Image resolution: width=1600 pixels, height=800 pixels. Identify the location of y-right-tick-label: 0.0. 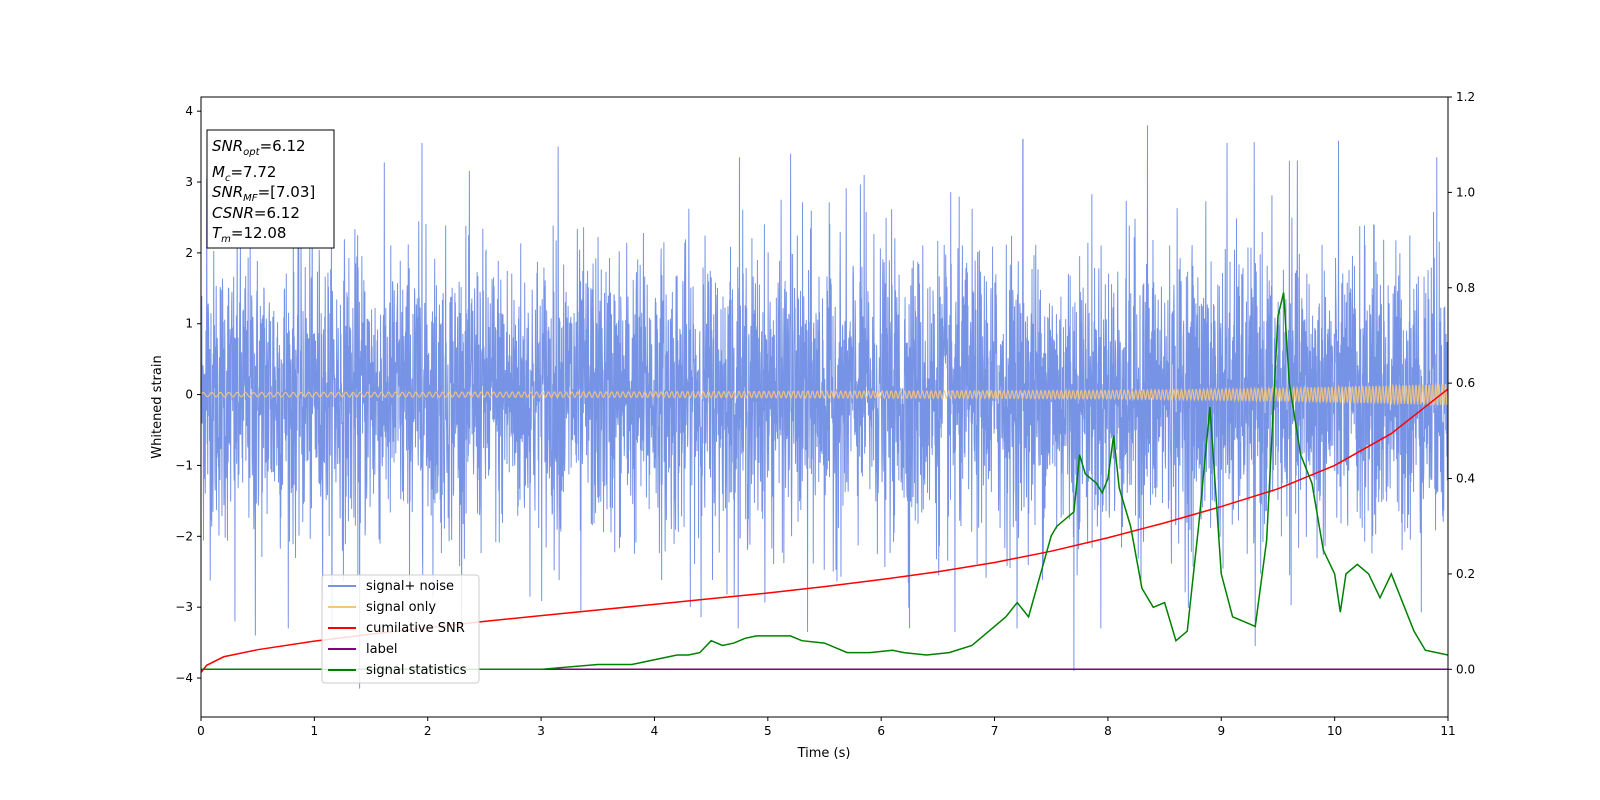
(1465, 669).